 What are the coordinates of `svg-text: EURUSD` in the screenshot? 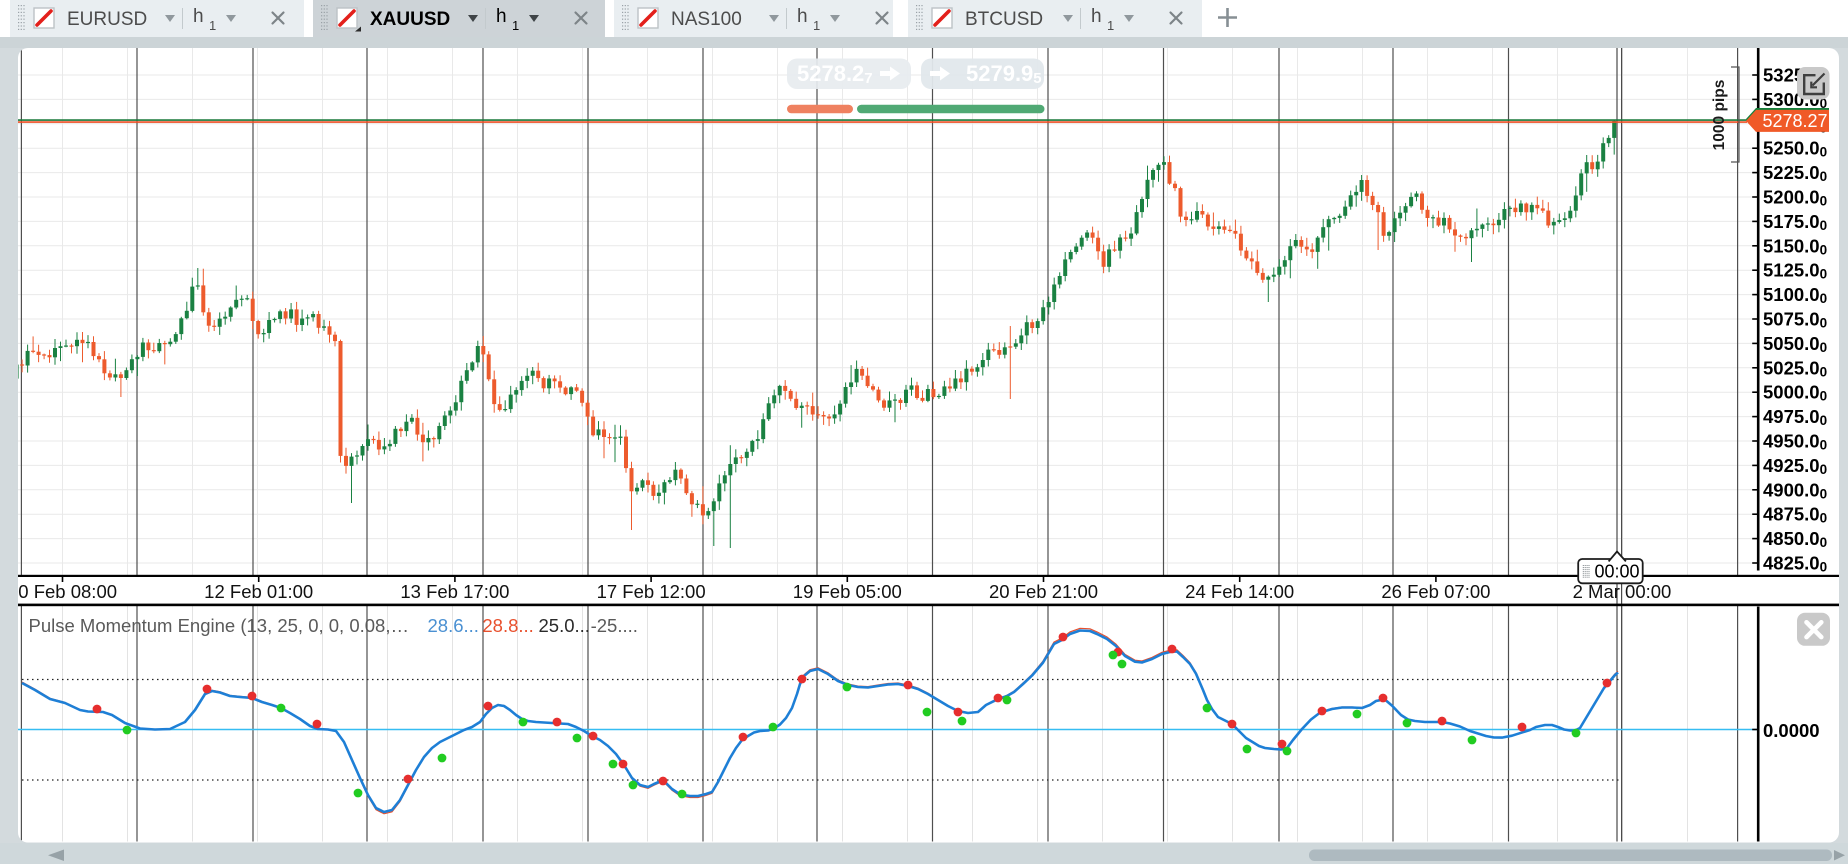 It's located at (107, 19).